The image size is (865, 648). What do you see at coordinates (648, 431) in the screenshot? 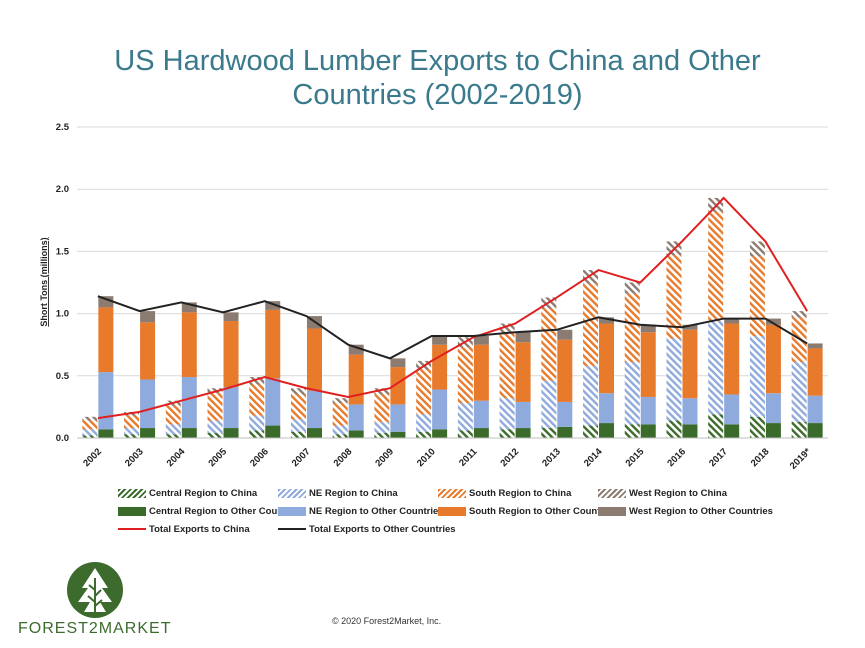
I see `bar-central-region-to-other-countries-2015` at bounding box center [648, 431].